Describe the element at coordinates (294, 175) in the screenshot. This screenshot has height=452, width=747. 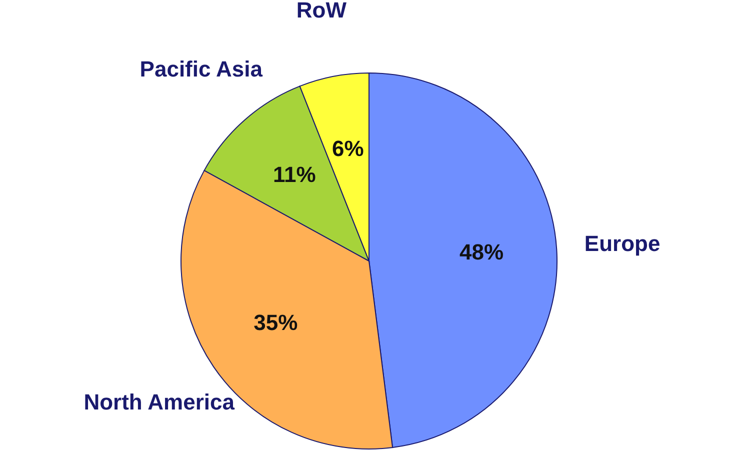
I see `data-label: 11%` at that location.